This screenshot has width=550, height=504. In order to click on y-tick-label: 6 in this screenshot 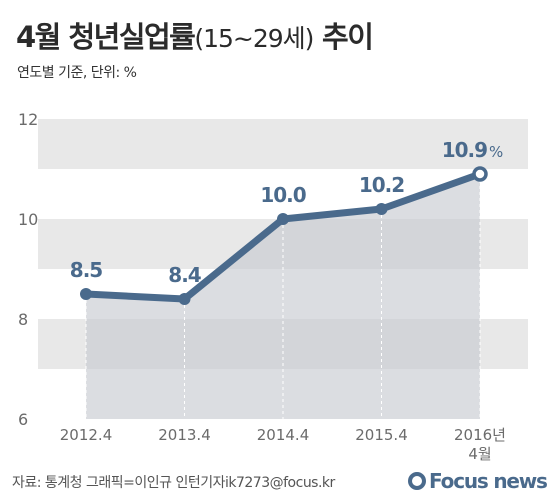, I will do `click(23, 419)`.